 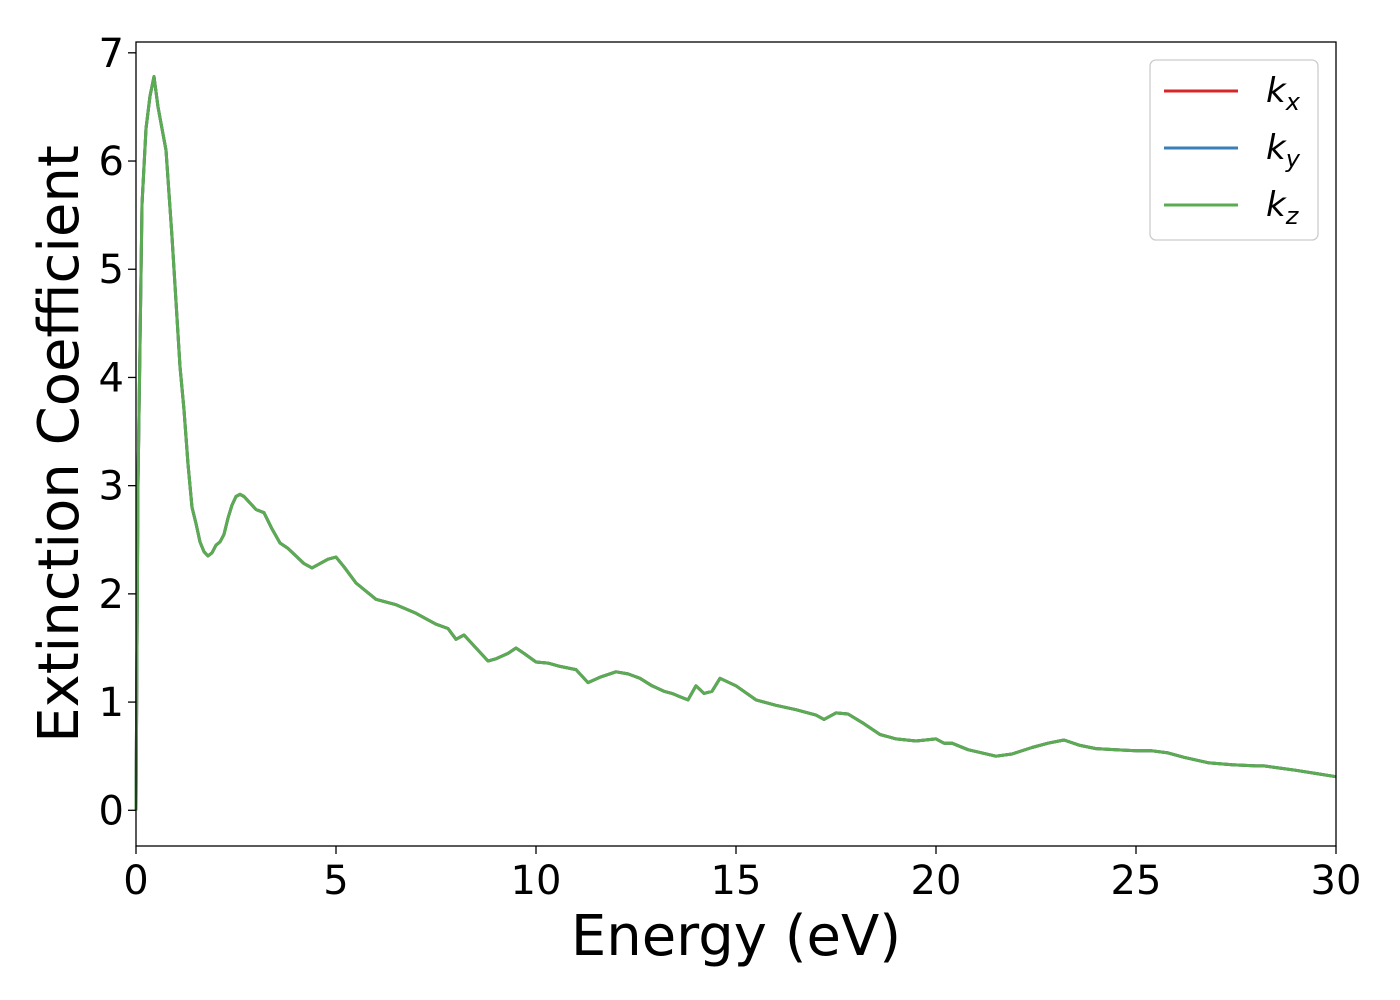 I want to click on x-tick-label: 20, so click(x=936, y=881).